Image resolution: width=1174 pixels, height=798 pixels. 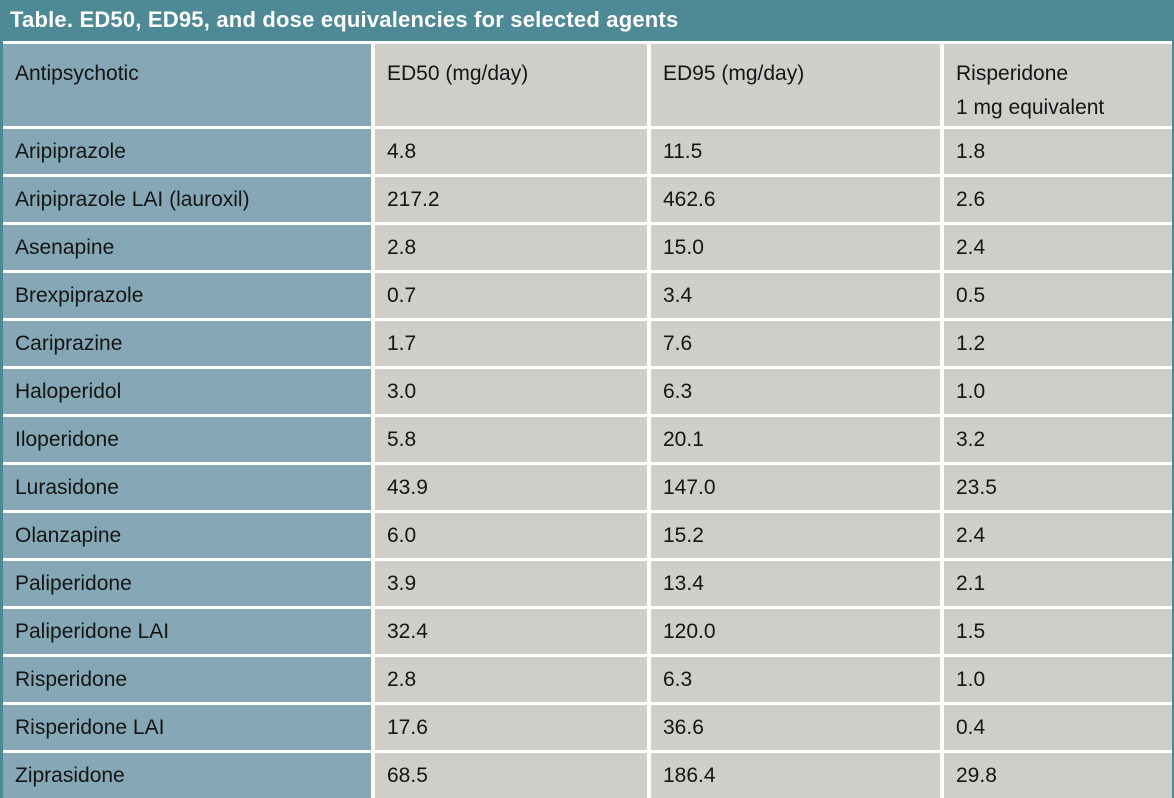 I want to click on ed50-cell: 17.6, so click(x=511, y=727).